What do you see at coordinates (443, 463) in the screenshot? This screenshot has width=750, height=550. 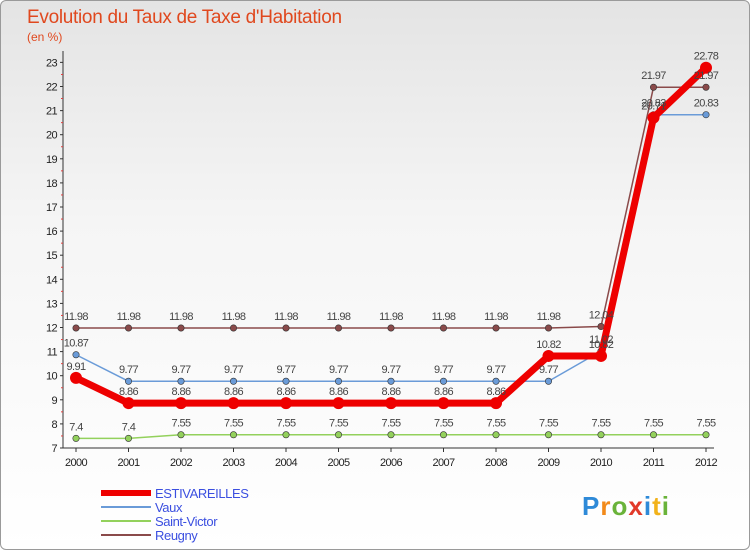 I see `x-tick-label: 2007` at bounding box center [443, 463].